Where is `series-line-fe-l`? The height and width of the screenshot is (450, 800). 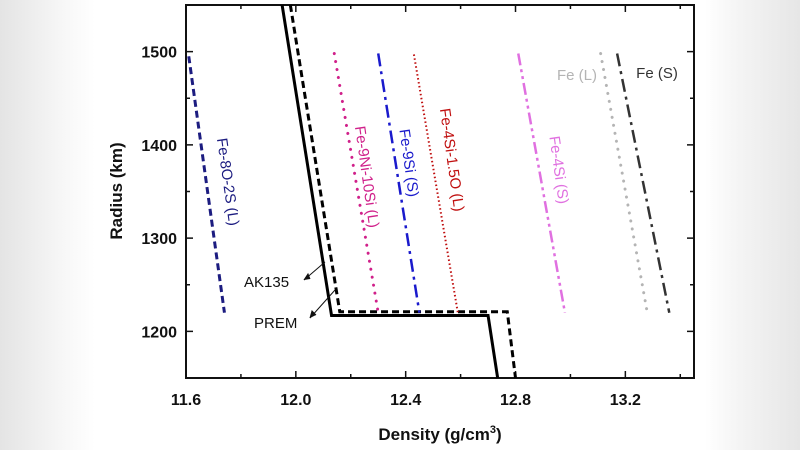 series-line-fe-l is located at coordinates (624, 183).